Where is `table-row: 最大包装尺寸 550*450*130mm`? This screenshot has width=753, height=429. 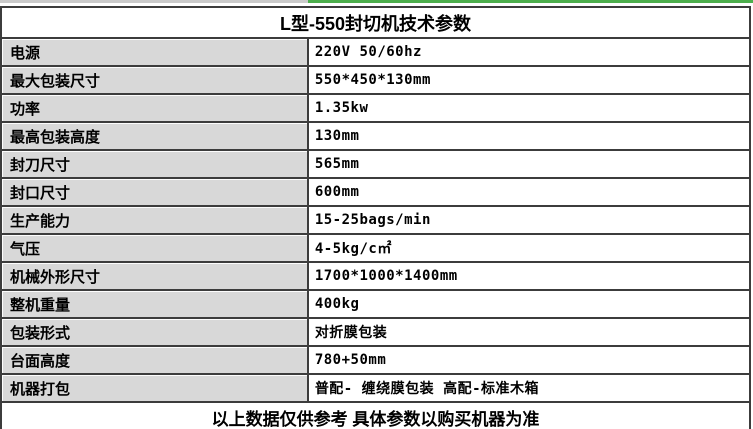 table-row: 最大包装尺寸 550*450*130mm is located at coordinates (376, 80).